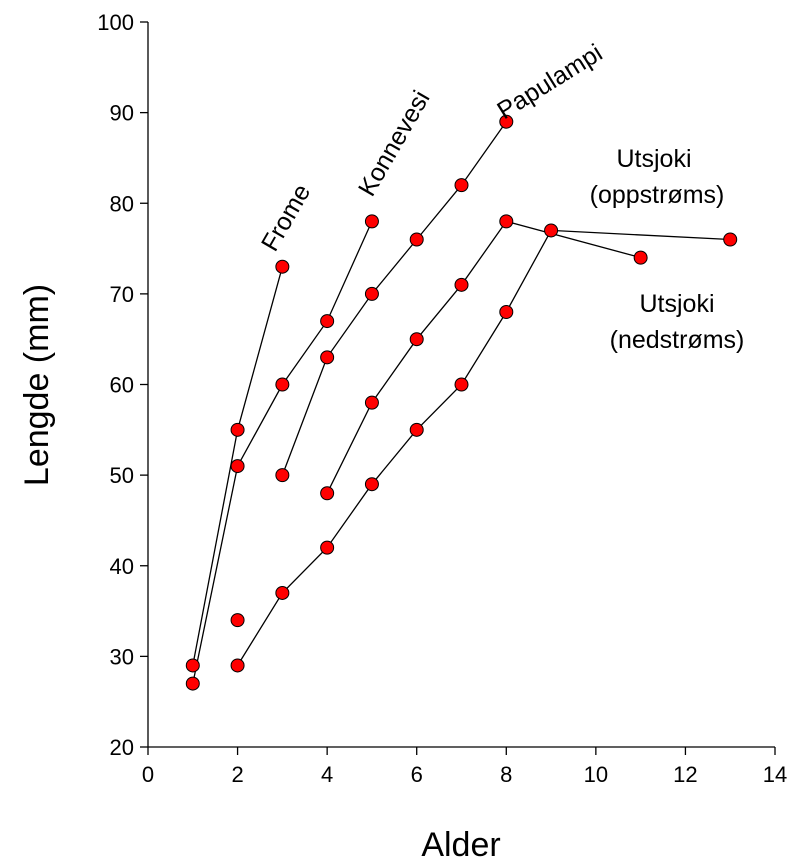 The width and height of the screenshot is (802, 868). I want to click on series-label-utsjoki-nedstroms-2: (nedstrøms), so click(677, 340).